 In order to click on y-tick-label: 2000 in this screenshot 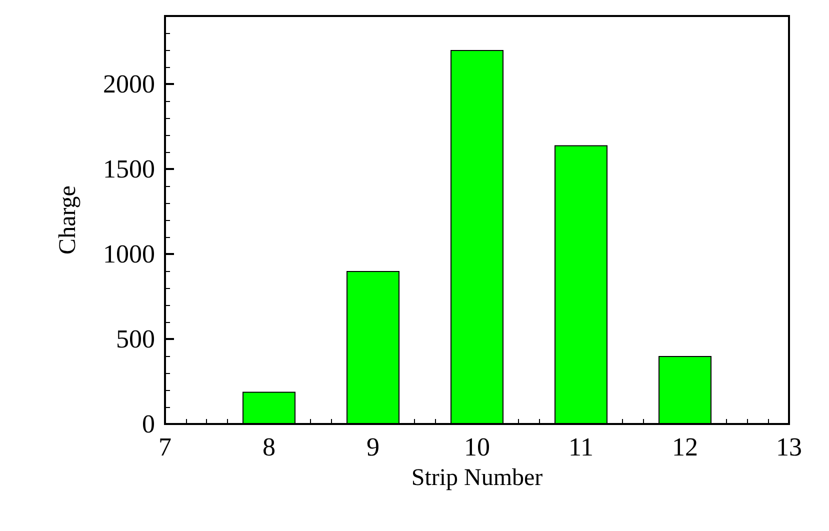, I will do `click(129, 84)`.